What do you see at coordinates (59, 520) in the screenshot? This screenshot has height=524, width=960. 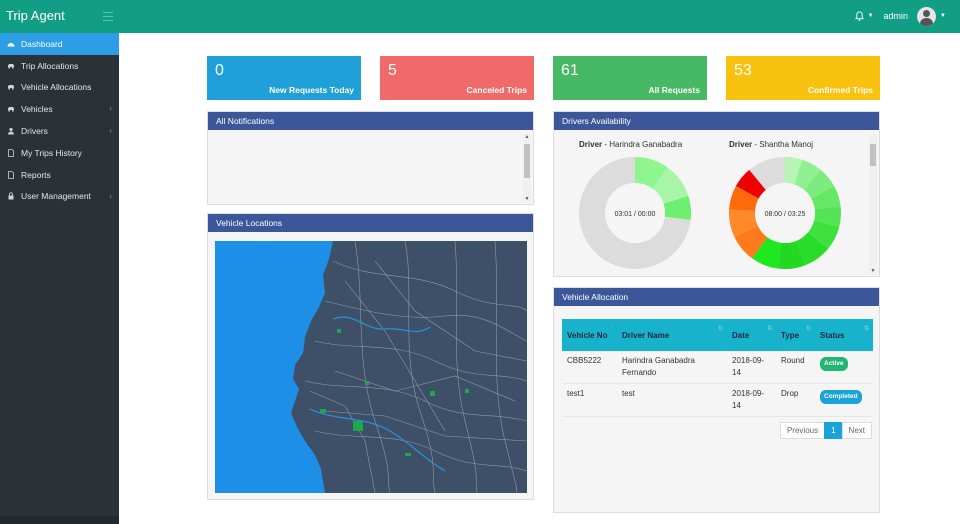 I see `sidebar-footer` at bounding box center [59, 520].